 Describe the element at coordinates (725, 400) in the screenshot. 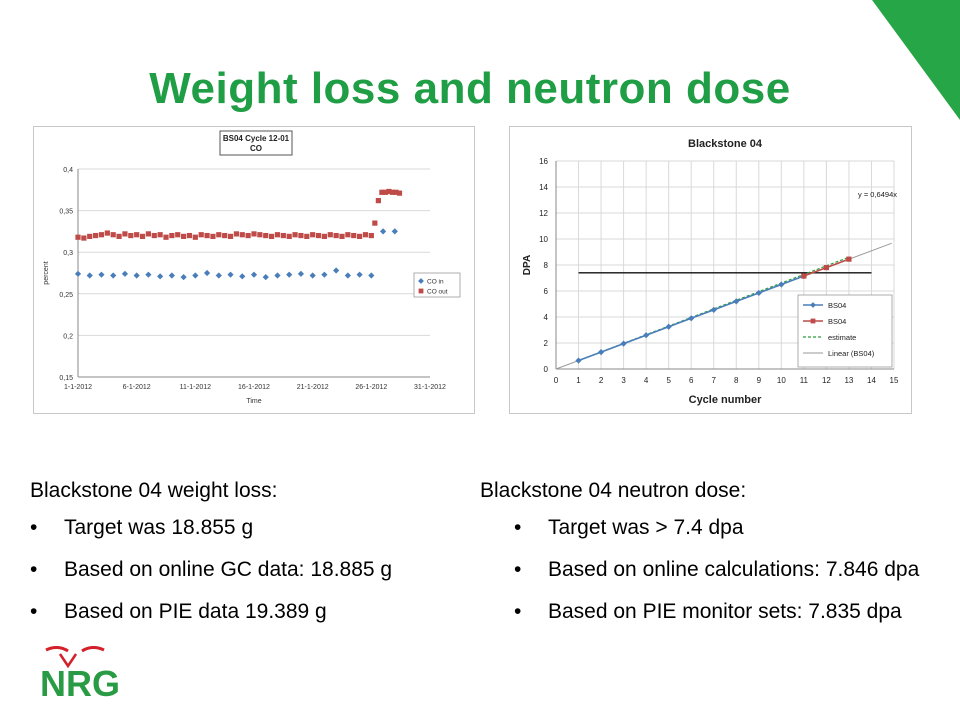

I see `x-axis-title: Cycle number` at that location.